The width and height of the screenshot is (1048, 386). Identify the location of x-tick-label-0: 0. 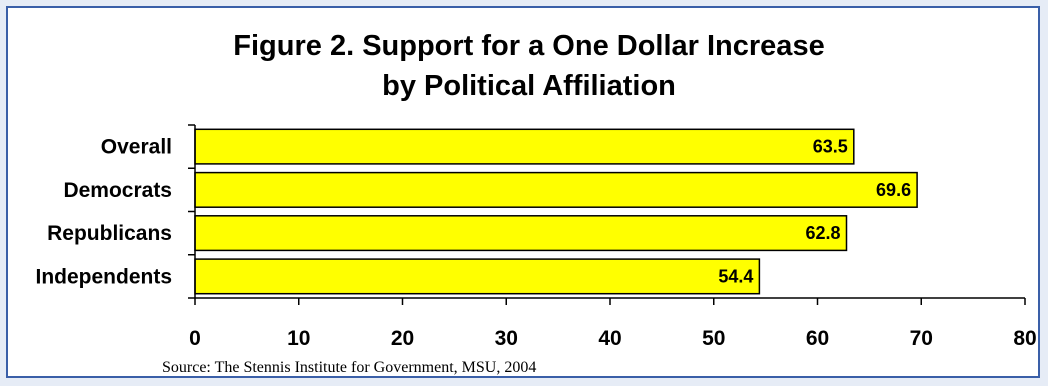
(195, 338).